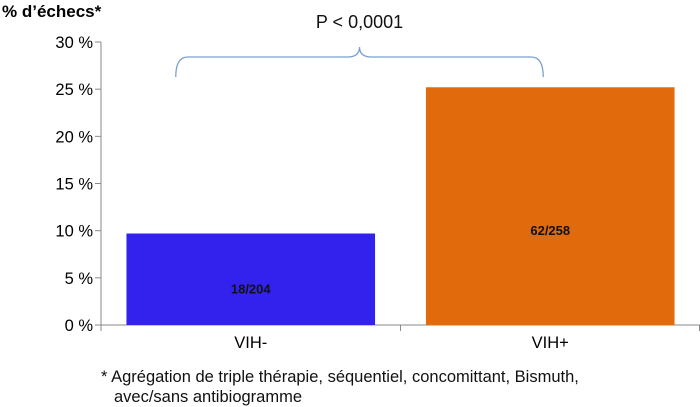  Describe the element at coordinates (400, 338) in the screenshot. I see `x-axis: VIH- VIH+` at that location.